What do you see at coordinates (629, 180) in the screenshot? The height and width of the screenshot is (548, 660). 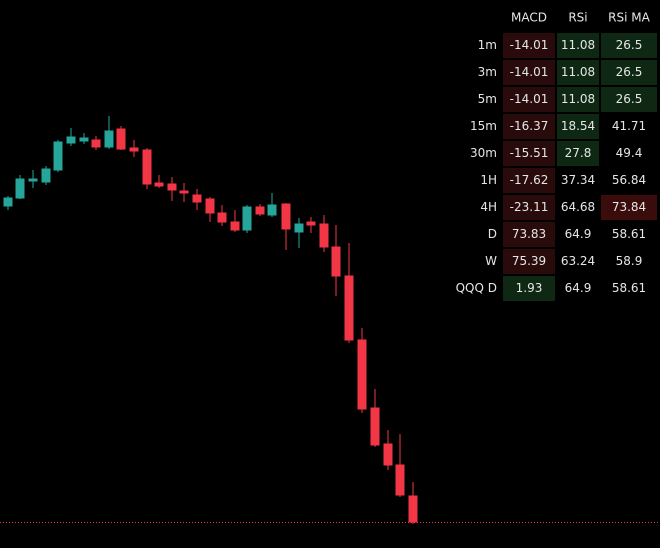 I see `cell-value: 56.84` at bounding box center [629, 180].